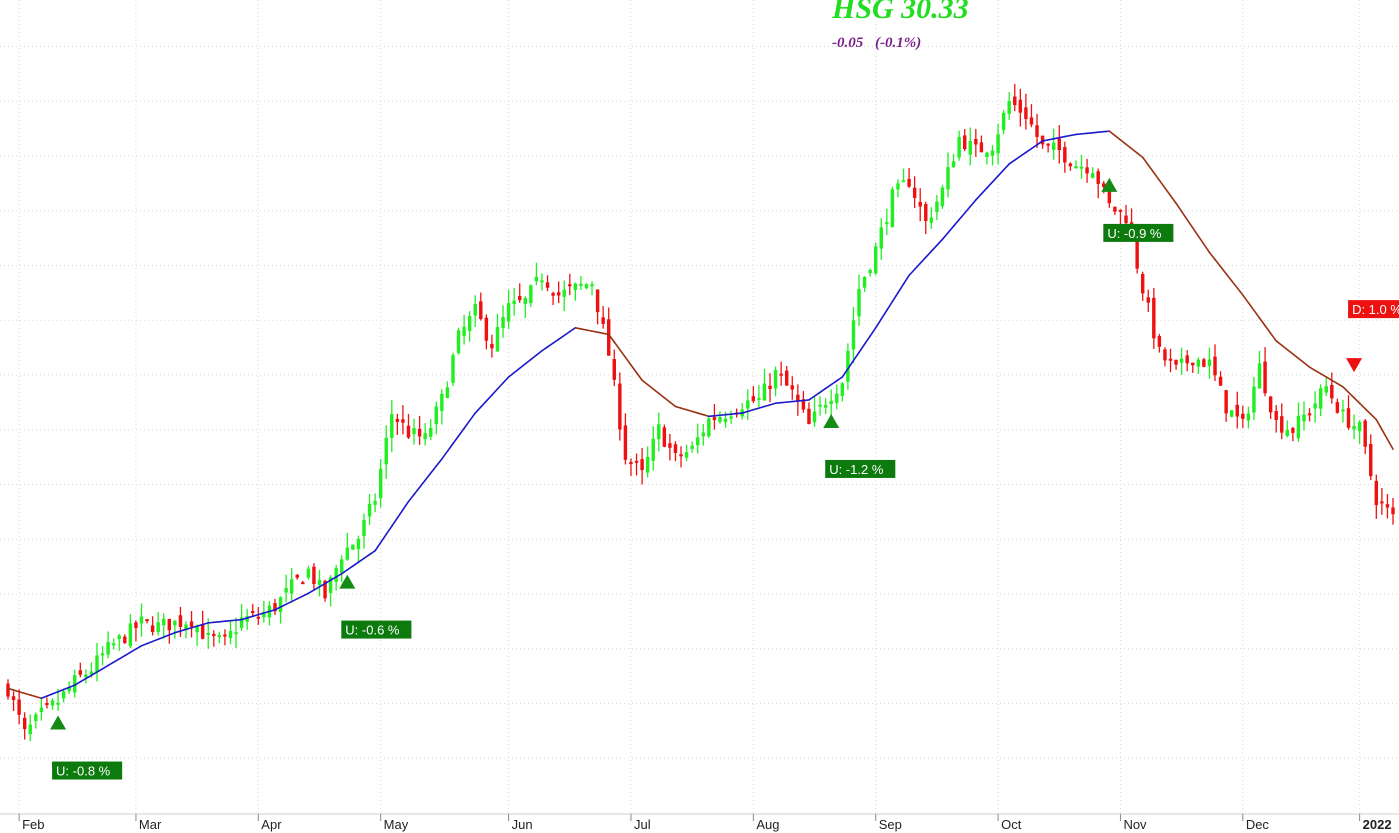 The image size is (1399, 833). Describe the element at coordinates (347, 581) in the screenshot. I see `signal-up-arrow` at that location.